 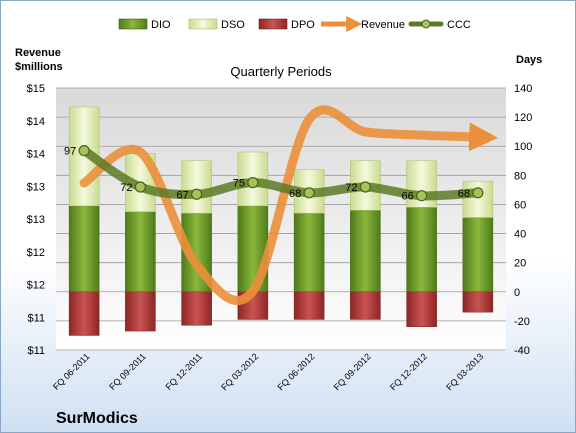 I want to click on left-axis-title-line1: Revenue, so click(x=38, y=53).